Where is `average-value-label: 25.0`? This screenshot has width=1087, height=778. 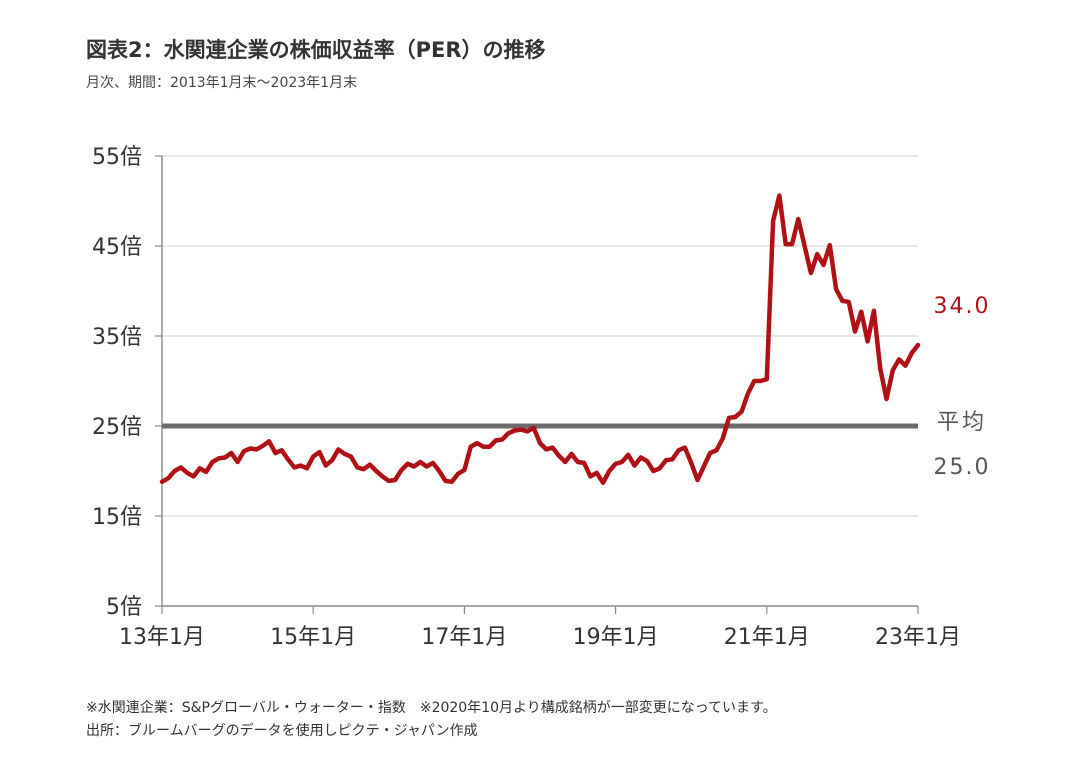 average-value-label: 25.0 is located at coordinates (962, 467).